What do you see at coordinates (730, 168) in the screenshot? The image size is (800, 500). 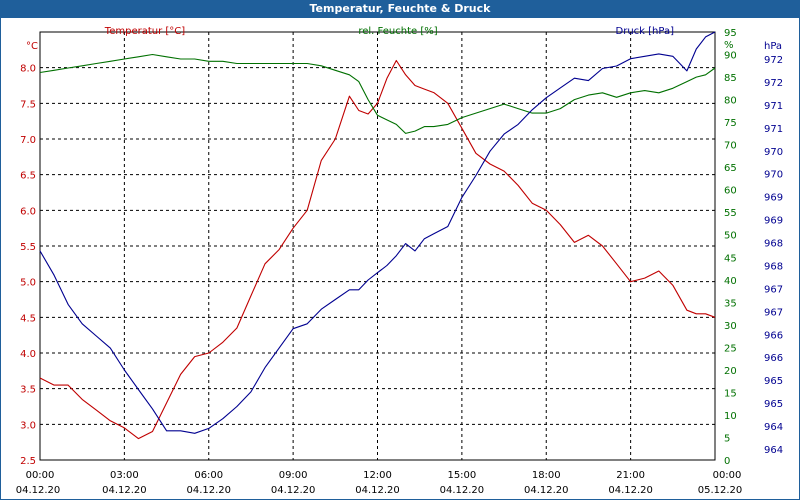 I see `humidity-tick-label-6: 65` at bounding box center [730, 168].